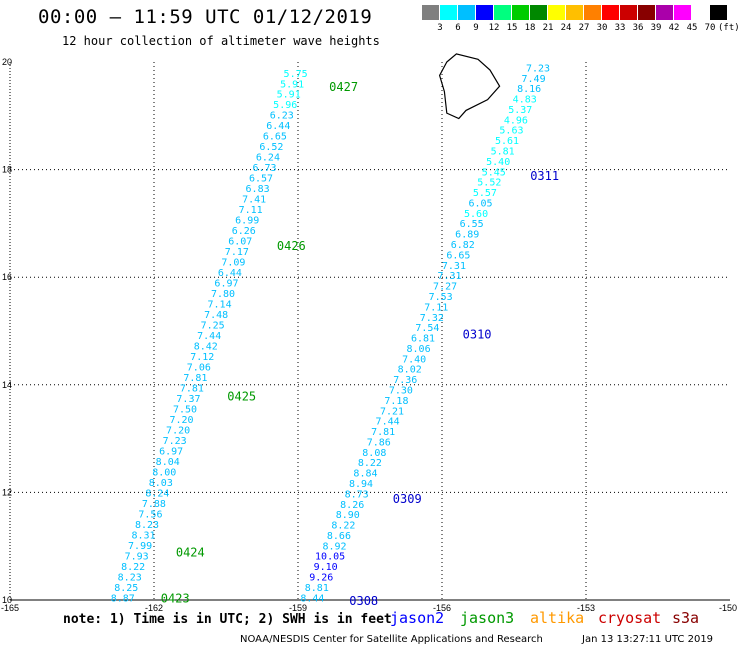 The image size is (740, 650). I want to click on wave-height-value: 7.18, so click(396, 401).